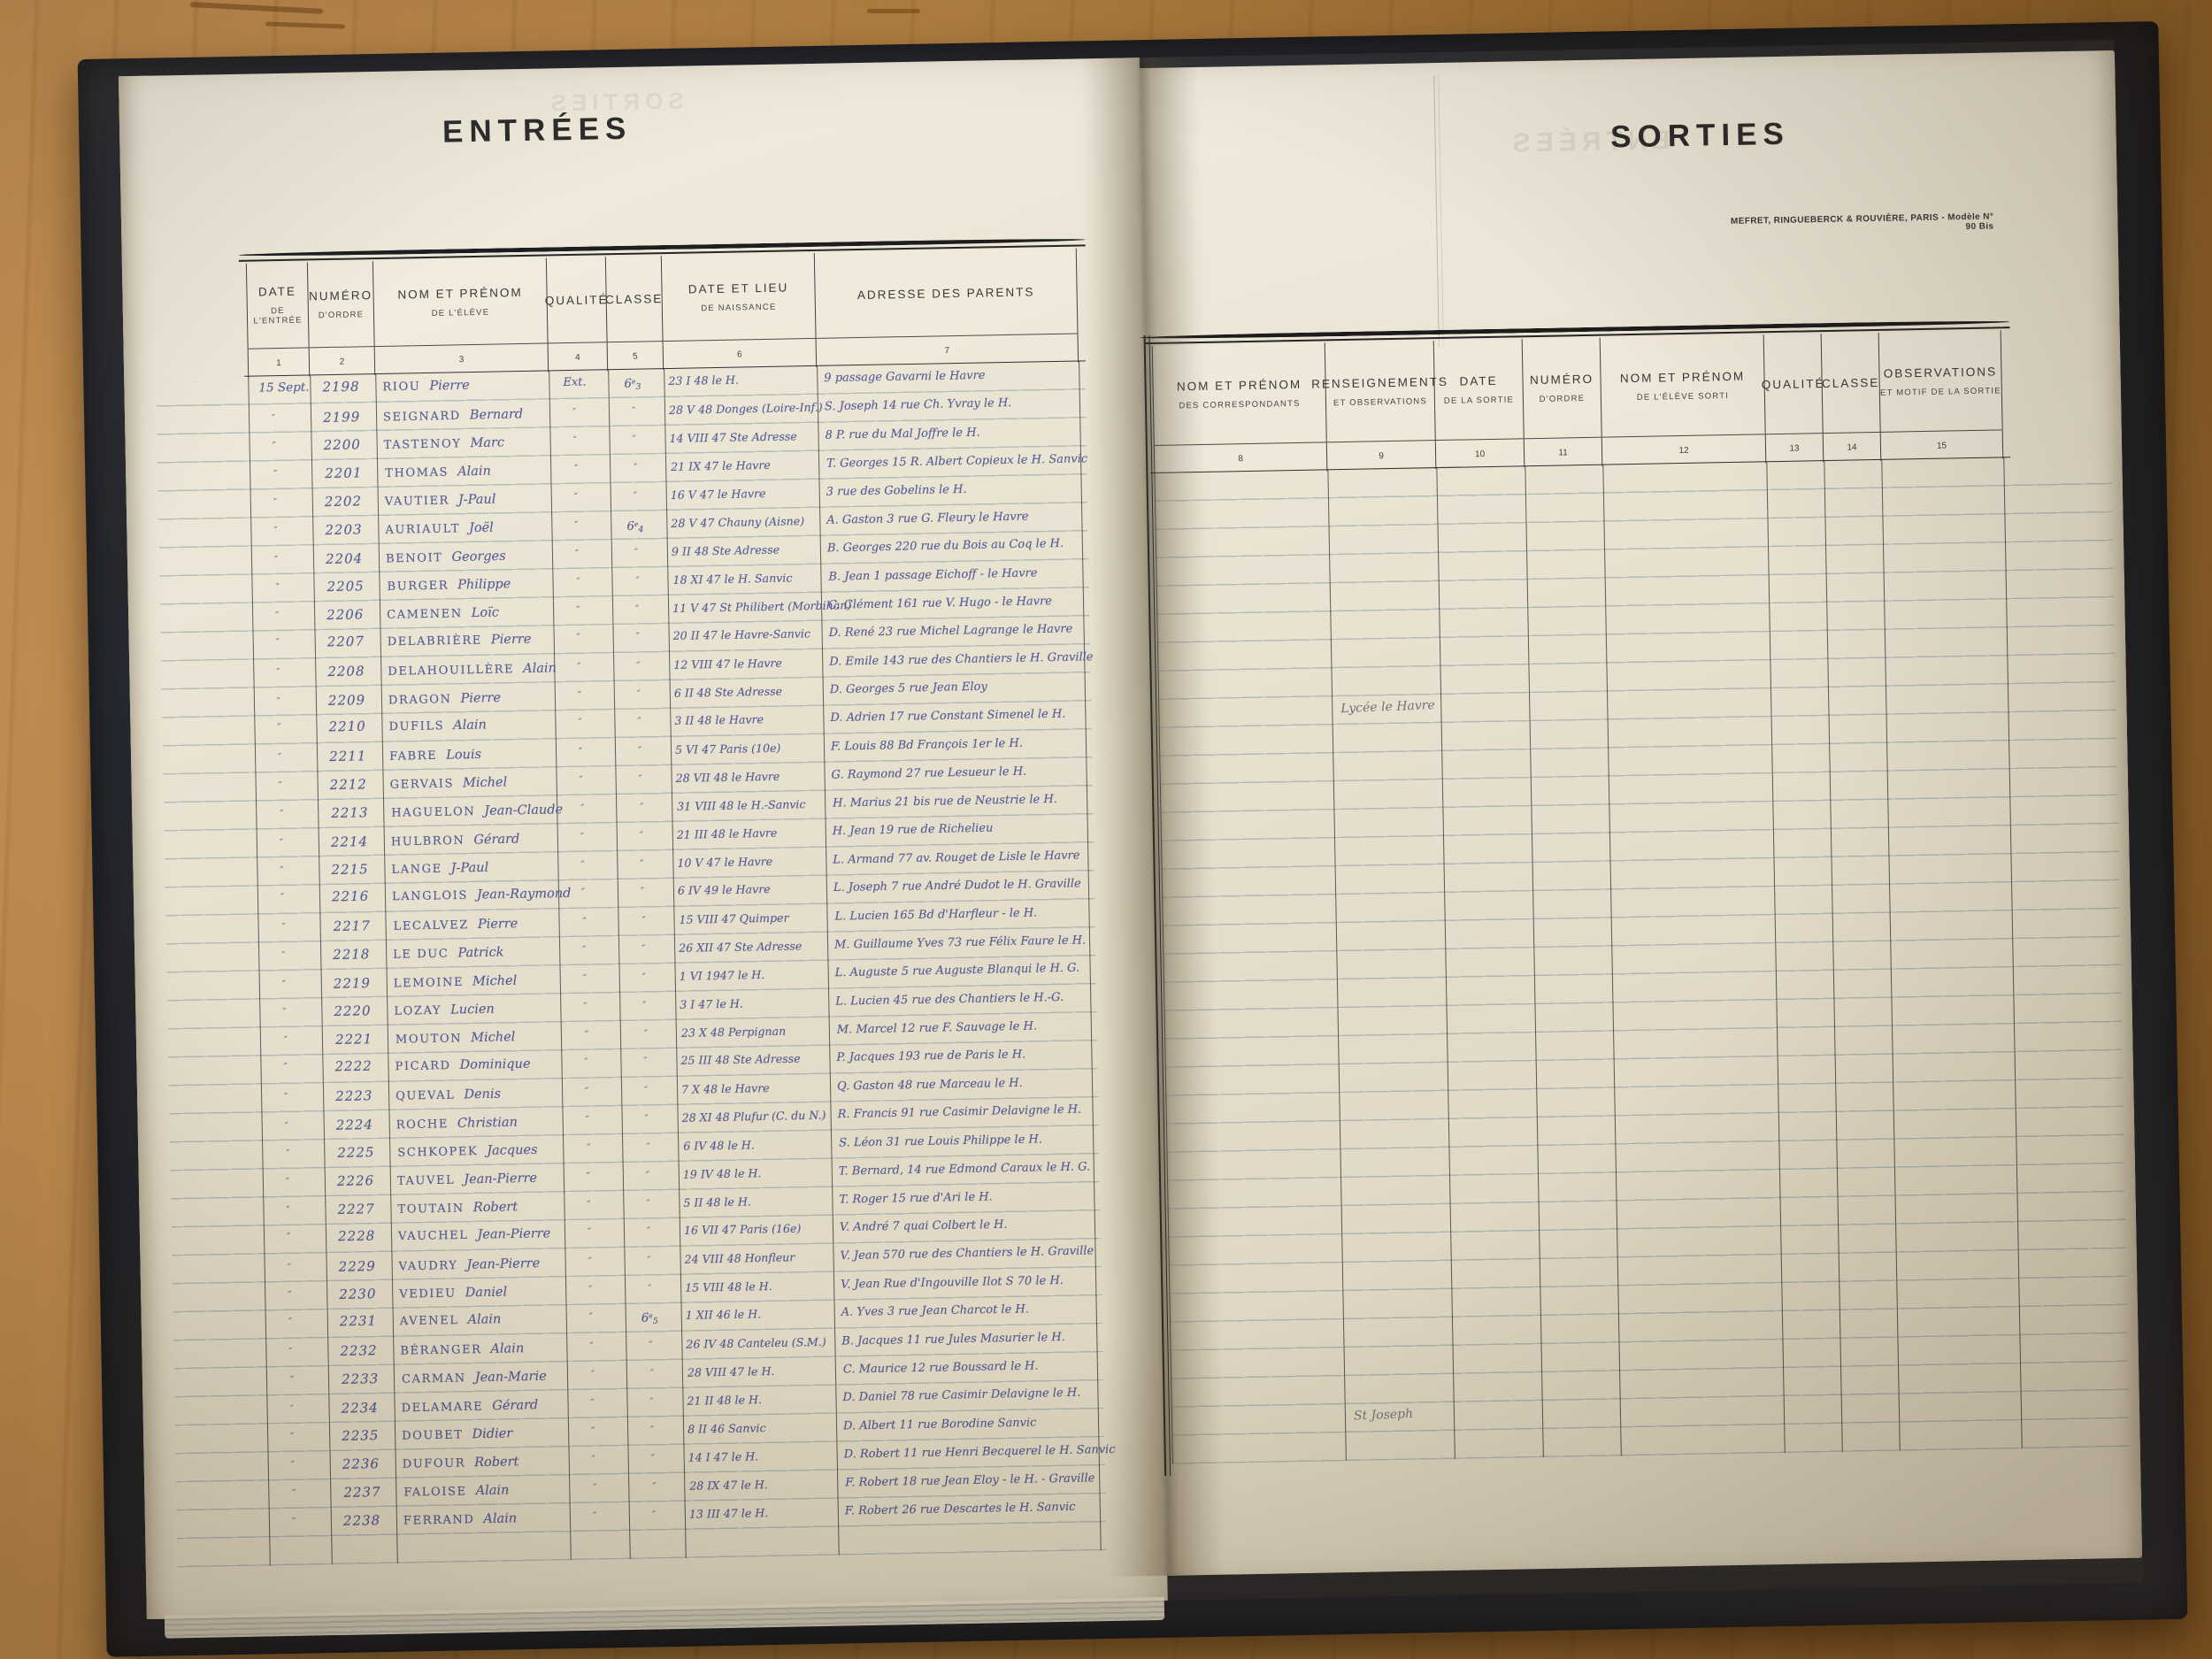 Image resolution: width=2212 pixels, height=1659 pixels. What do you see at coordinates (420, 701) in the screenshot?
I see `pupil-last-name: DRAGON` at bounding box center [420, 701].